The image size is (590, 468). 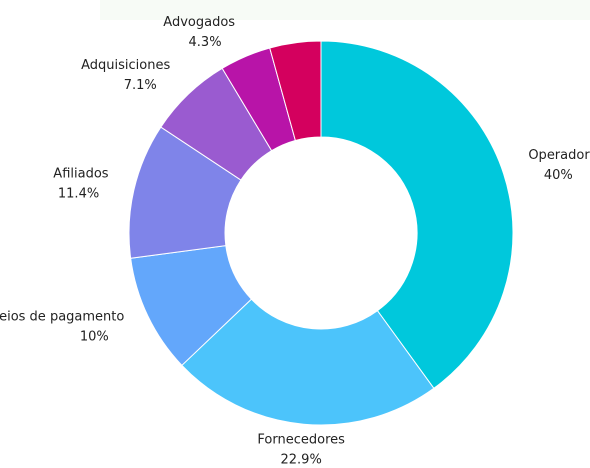 I want to click on slice-value-label: 22.9%, so click(x=301, y=460).